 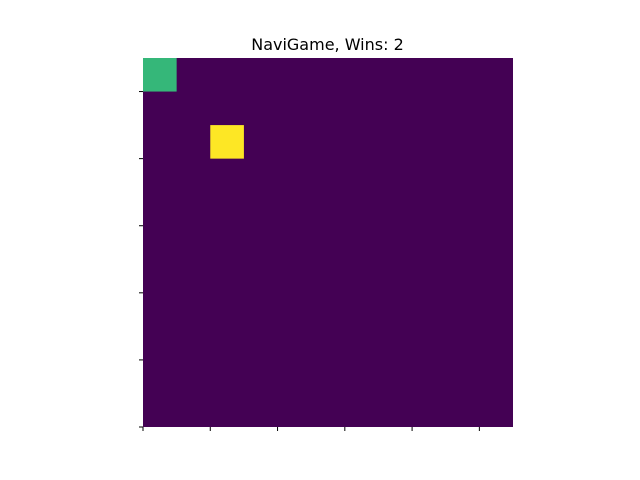 I want to click on game-title: NaviGame, Wins: 2, so click(x=327, y=44).